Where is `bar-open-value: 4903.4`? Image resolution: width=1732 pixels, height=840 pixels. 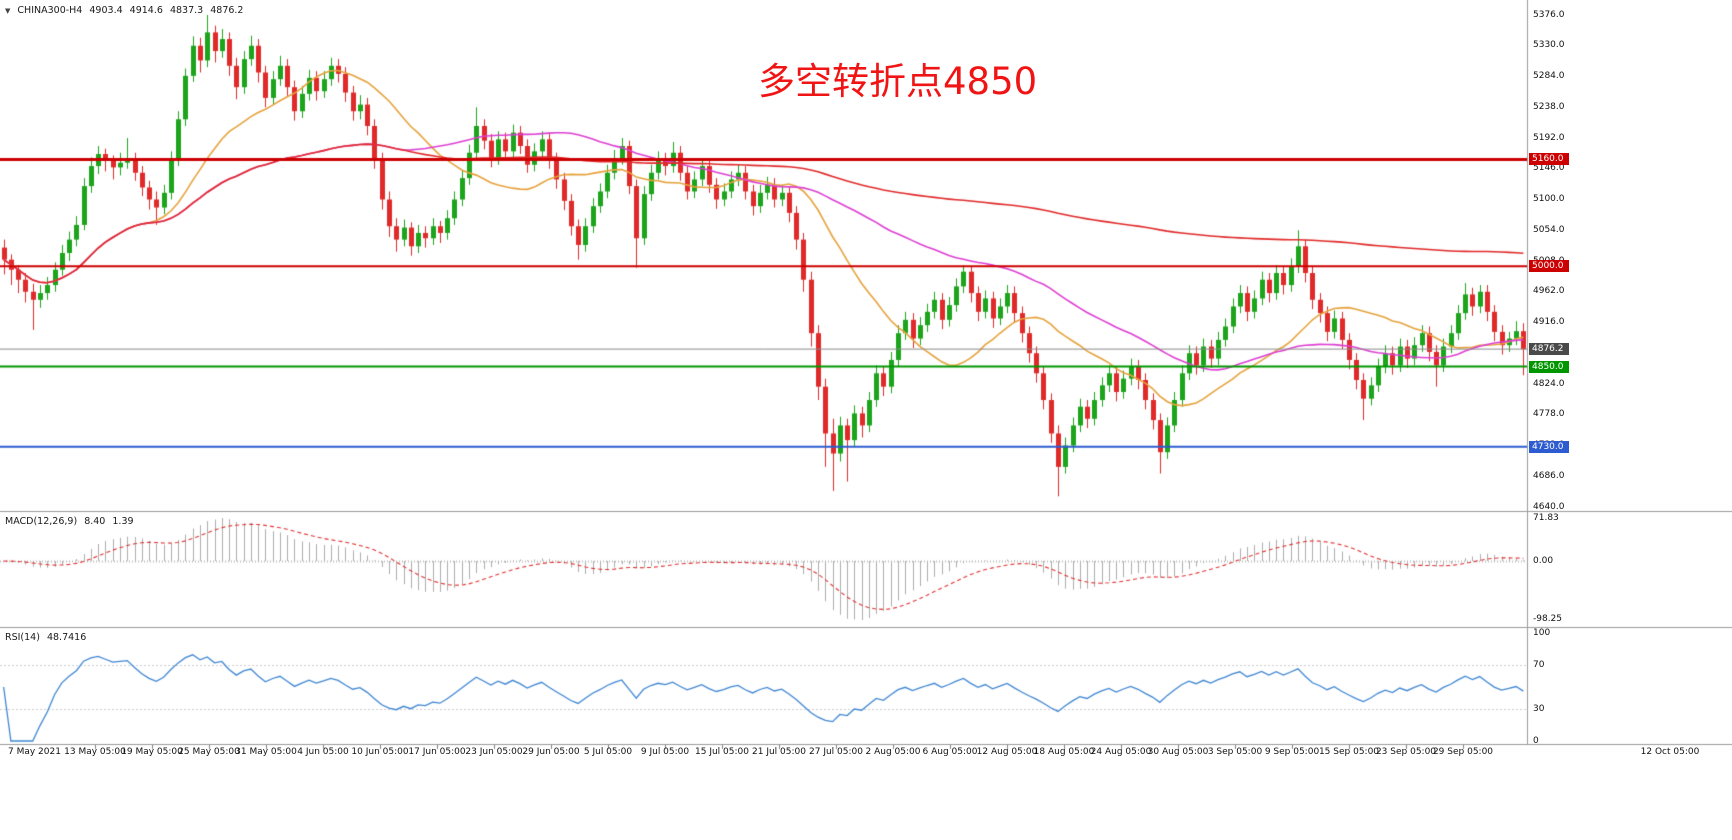 bar-open-value: 4903.4 is located at coordinates (106, 10).